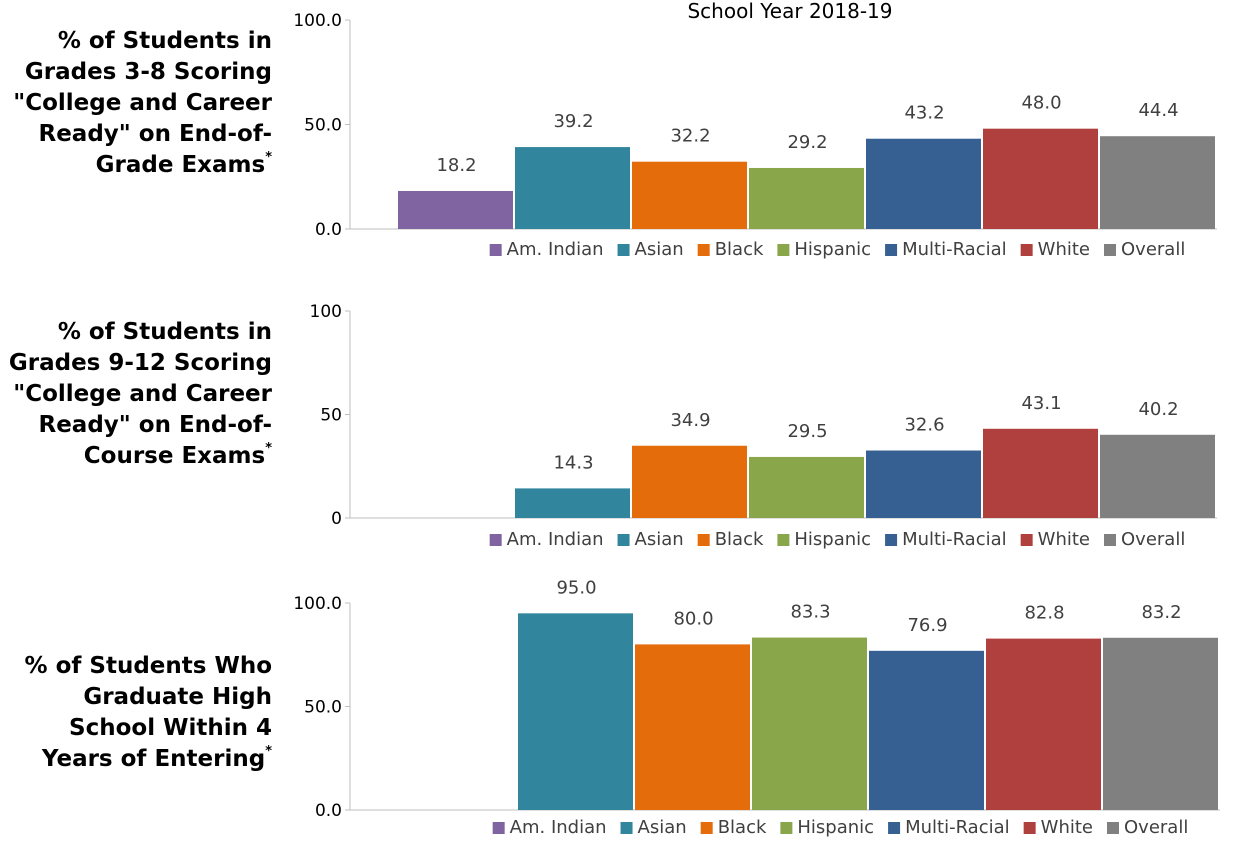 Image resolution: width=1257 pixels, height=851 pixels. Describe the element at coordinates (693, 618) in the screenshot. I see `data-label-black: 80.0` at that location.